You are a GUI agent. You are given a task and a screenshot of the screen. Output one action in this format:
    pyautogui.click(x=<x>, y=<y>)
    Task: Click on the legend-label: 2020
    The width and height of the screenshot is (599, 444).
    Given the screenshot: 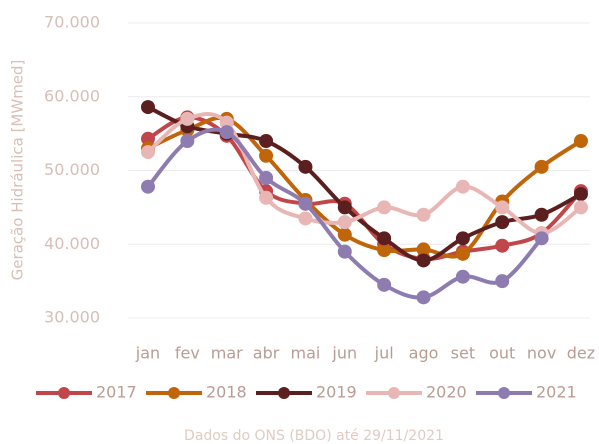 What is the action you would take?
    pyautogui.click(x=446, y=392)
    